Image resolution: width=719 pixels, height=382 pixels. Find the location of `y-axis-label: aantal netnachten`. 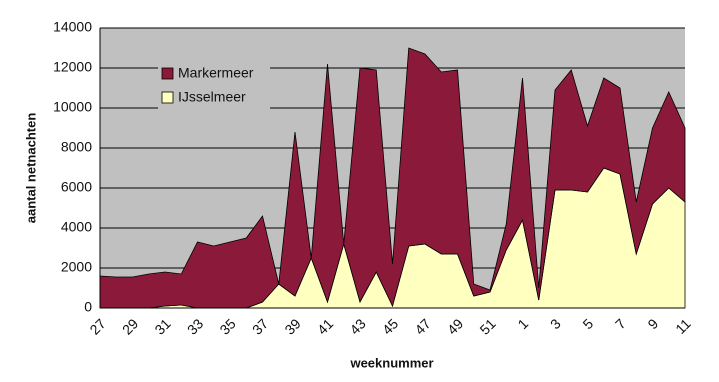

y-axis-label: aantal netnachten is located at coordinates (30, 168).